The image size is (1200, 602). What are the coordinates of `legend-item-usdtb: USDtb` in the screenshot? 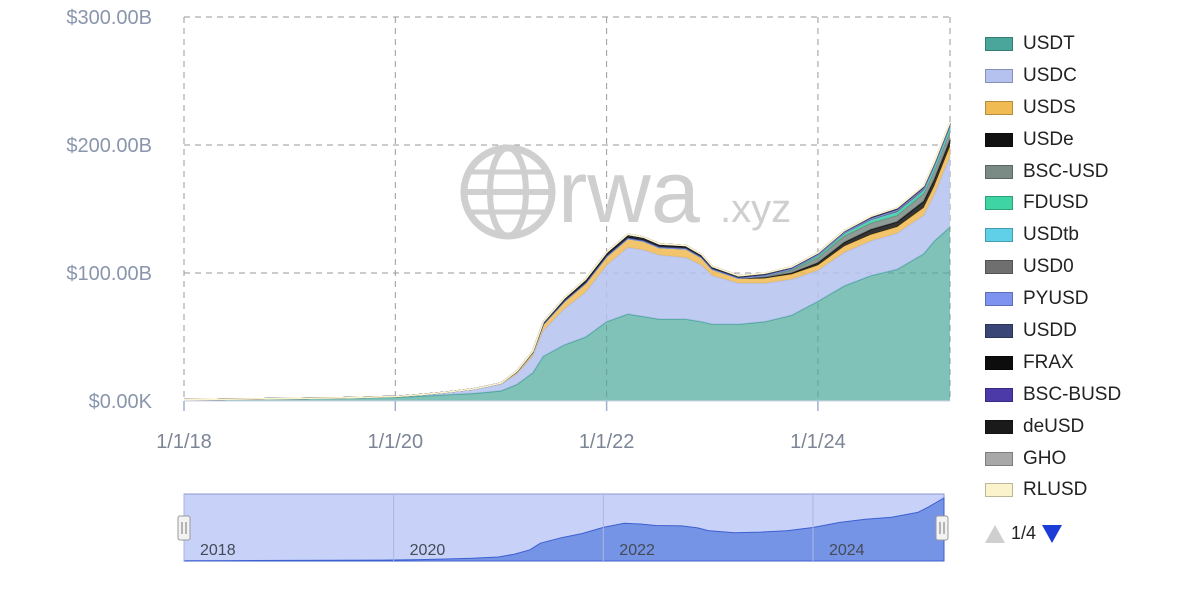 It's located at (1090, 235).